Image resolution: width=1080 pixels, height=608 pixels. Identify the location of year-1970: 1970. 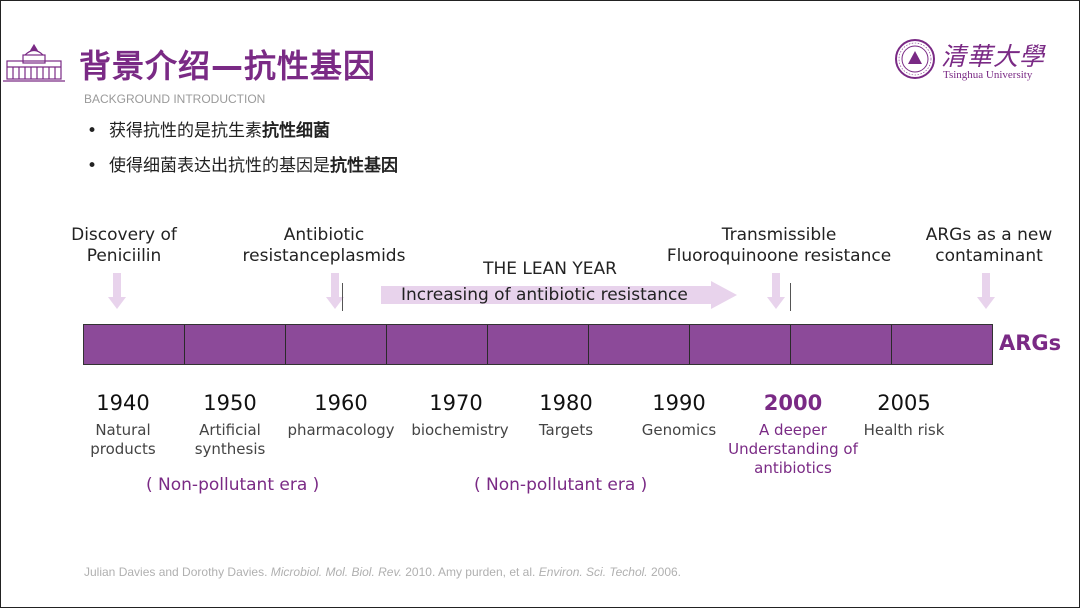
(456, 403).